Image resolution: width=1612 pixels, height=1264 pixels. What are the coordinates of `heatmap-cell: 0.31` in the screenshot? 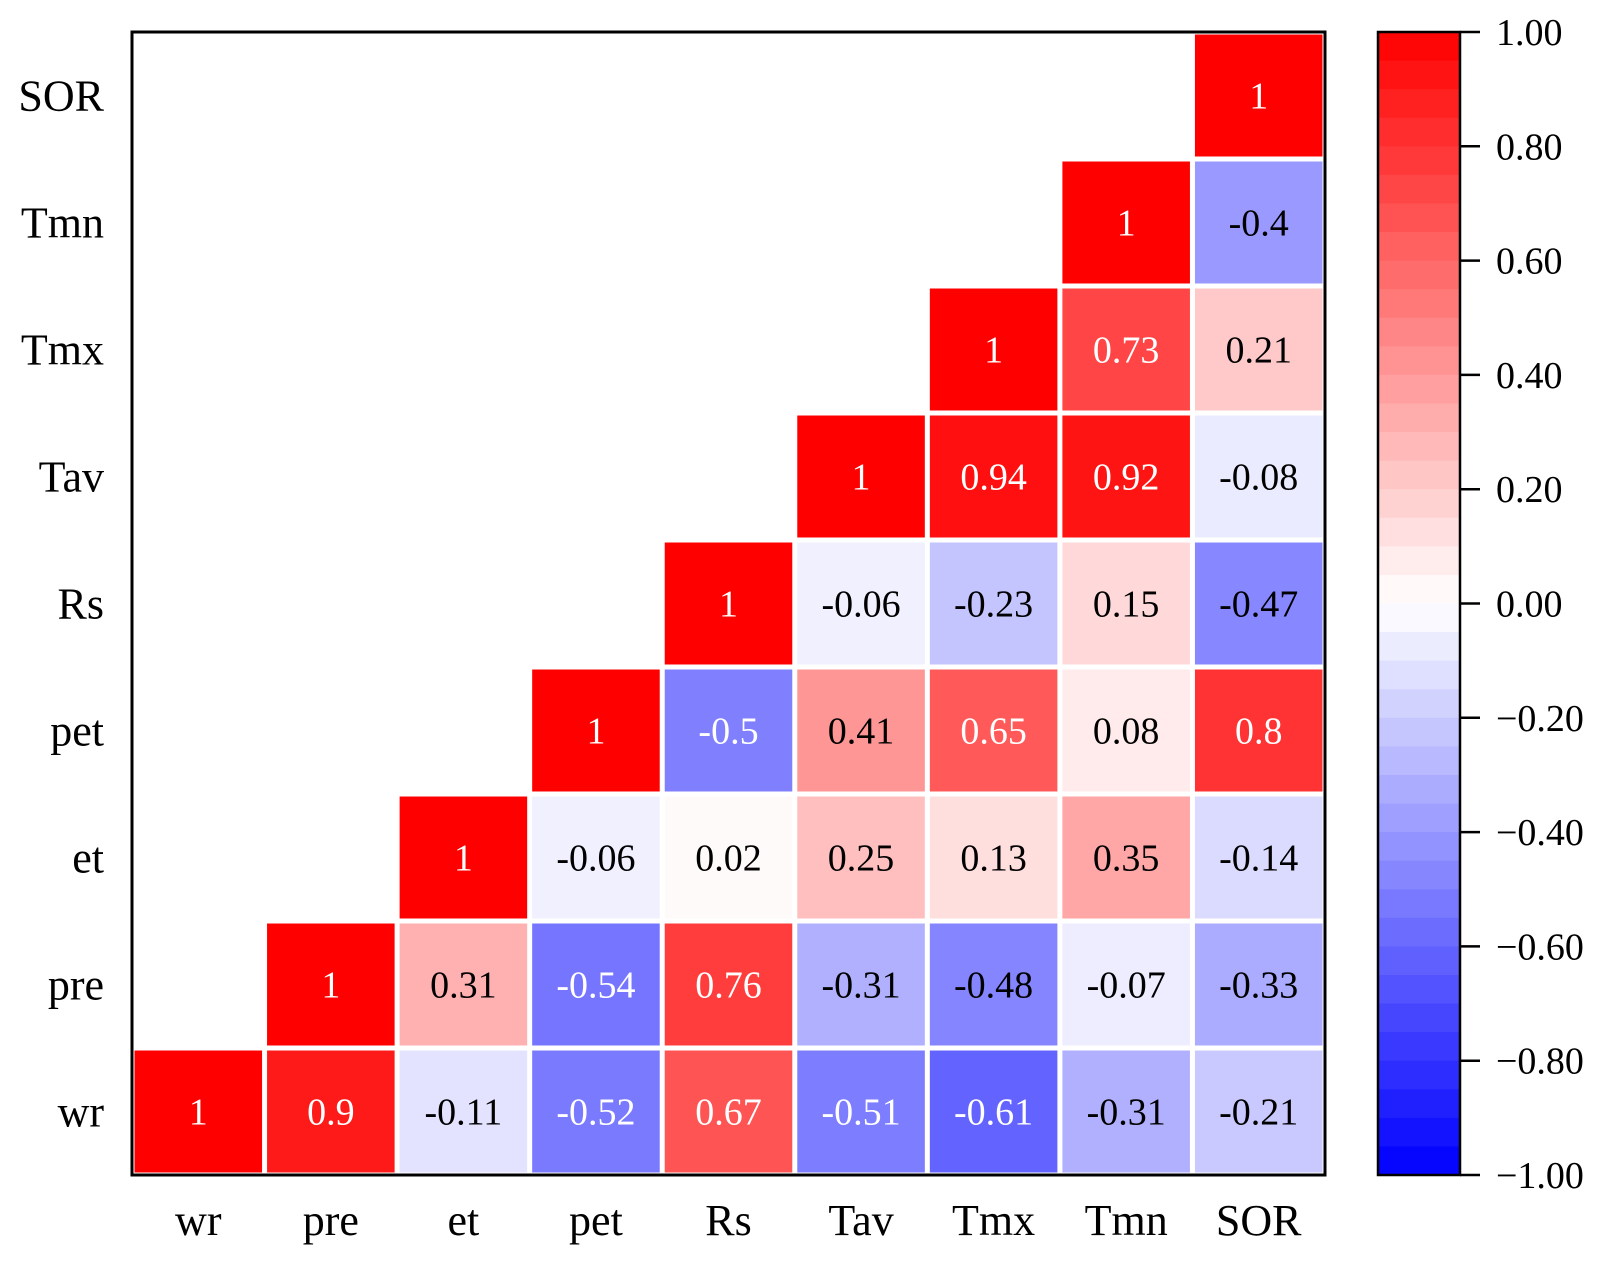 It's located at (463, 984).